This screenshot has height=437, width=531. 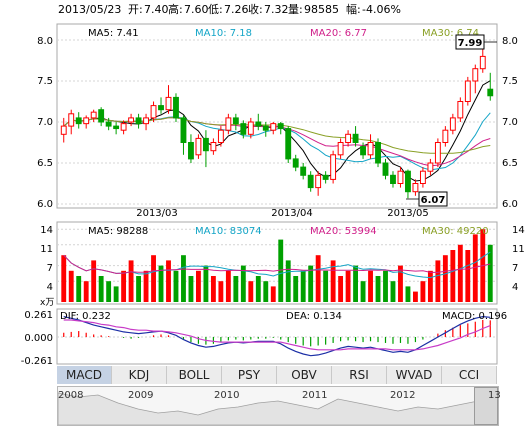 I want to click on close-value: 7.32, so click(x=276, y=9).